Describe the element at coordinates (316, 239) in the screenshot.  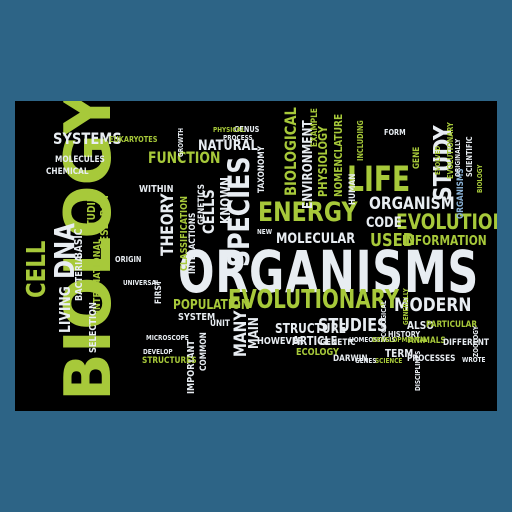
I see `word-molecular: MOLECULAR` at that location.